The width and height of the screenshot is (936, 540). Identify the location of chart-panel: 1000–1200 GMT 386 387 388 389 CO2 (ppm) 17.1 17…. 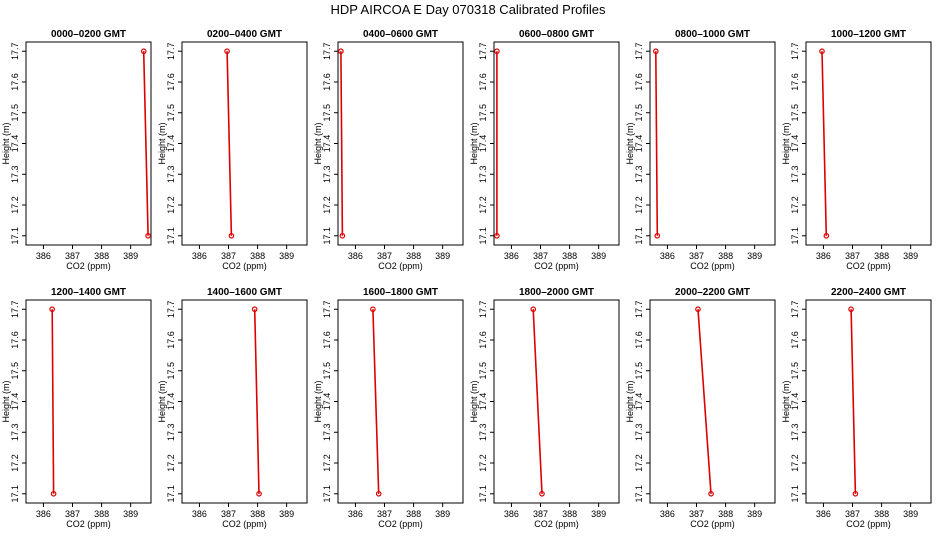
(856, 150).